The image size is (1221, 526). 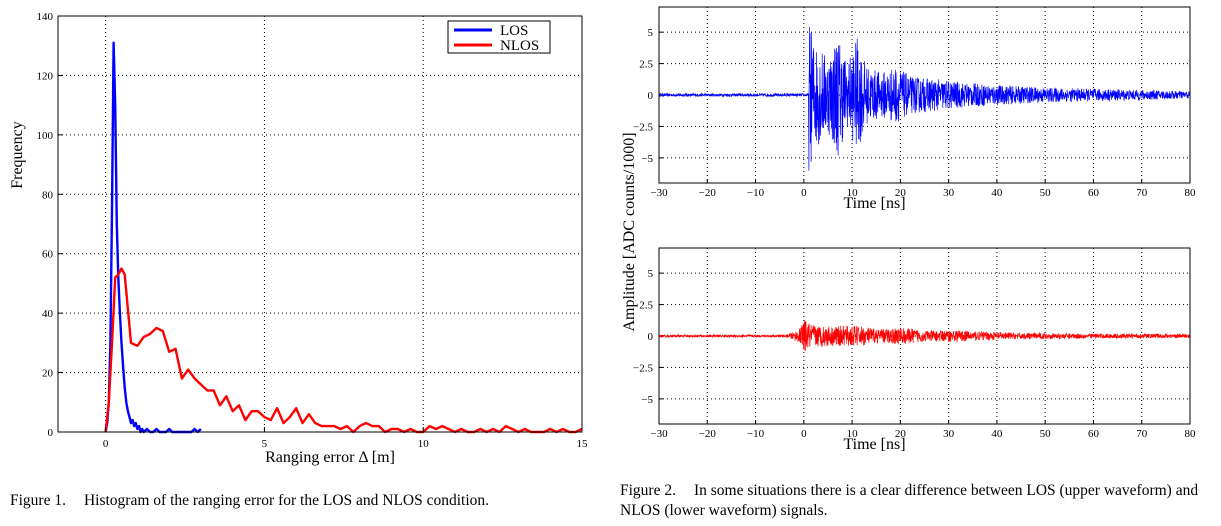 What do you see at coordinates (330, 457) in the screenshot?
I see `fig1-x-axis-label: Ranging error Δ [m]` at bounding box center [330, 457].